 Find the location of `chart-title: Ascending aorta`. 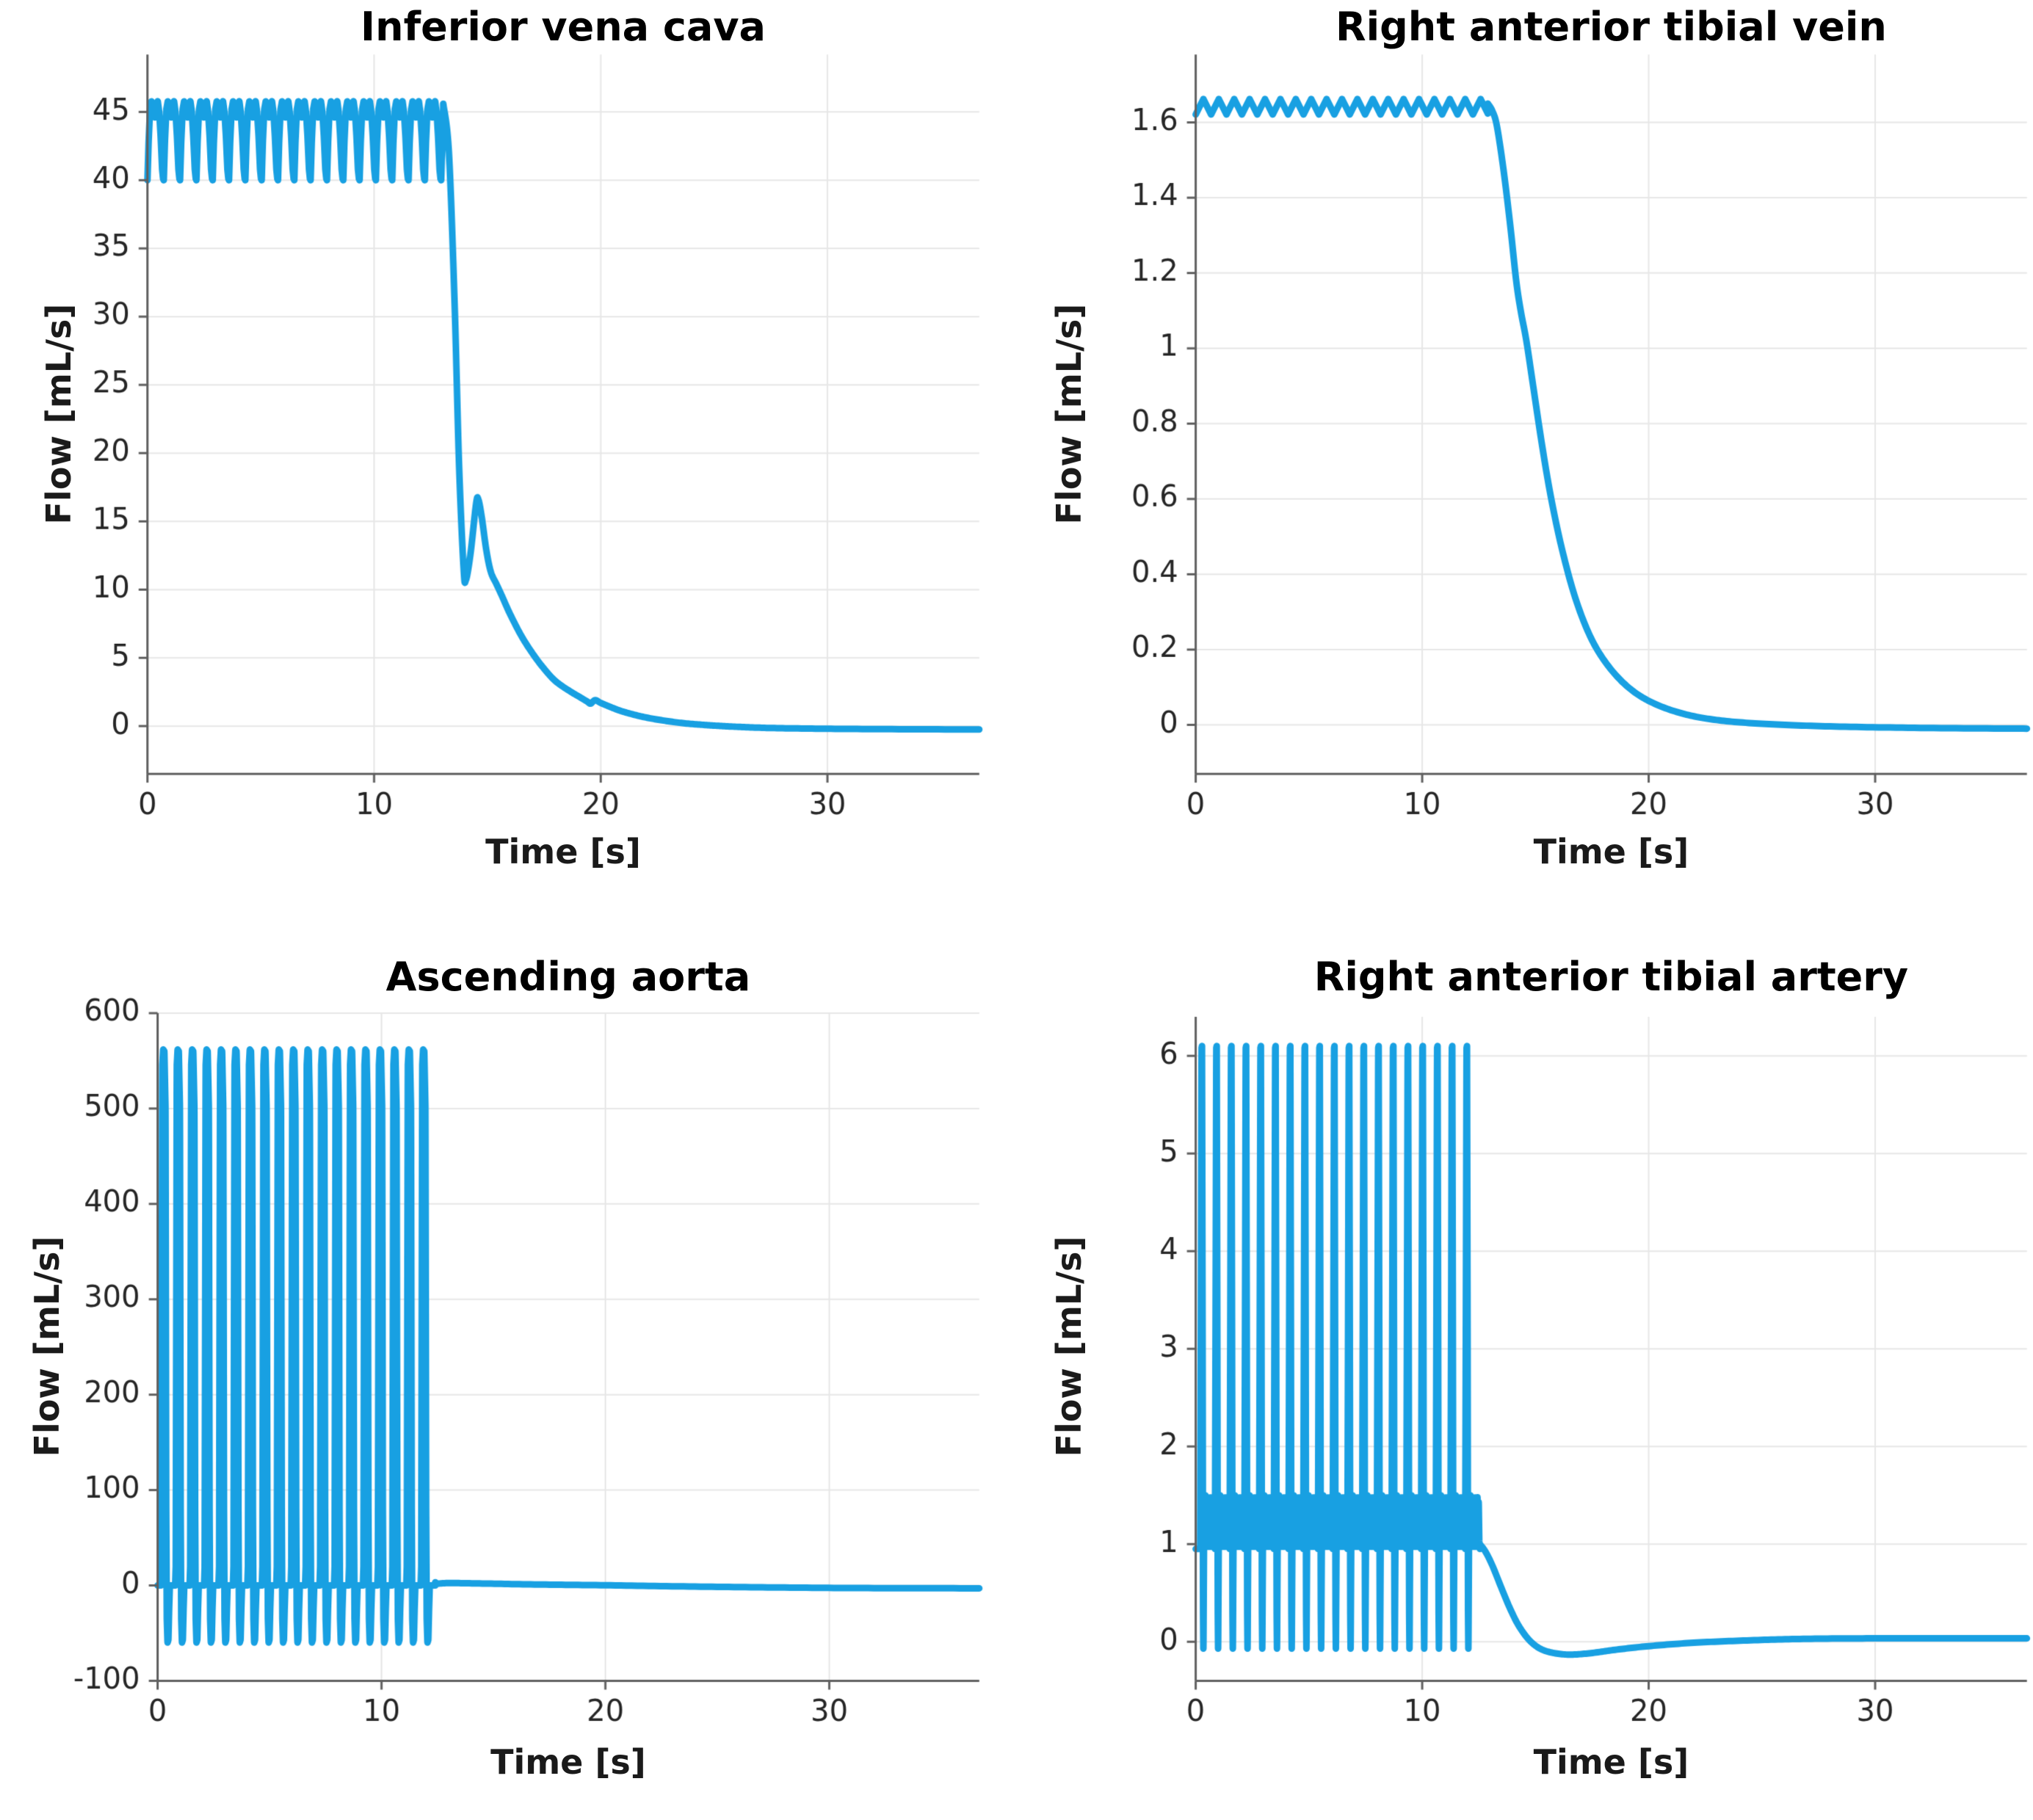

chart-title: Ascending aorta is located at coordinates (568, 976).